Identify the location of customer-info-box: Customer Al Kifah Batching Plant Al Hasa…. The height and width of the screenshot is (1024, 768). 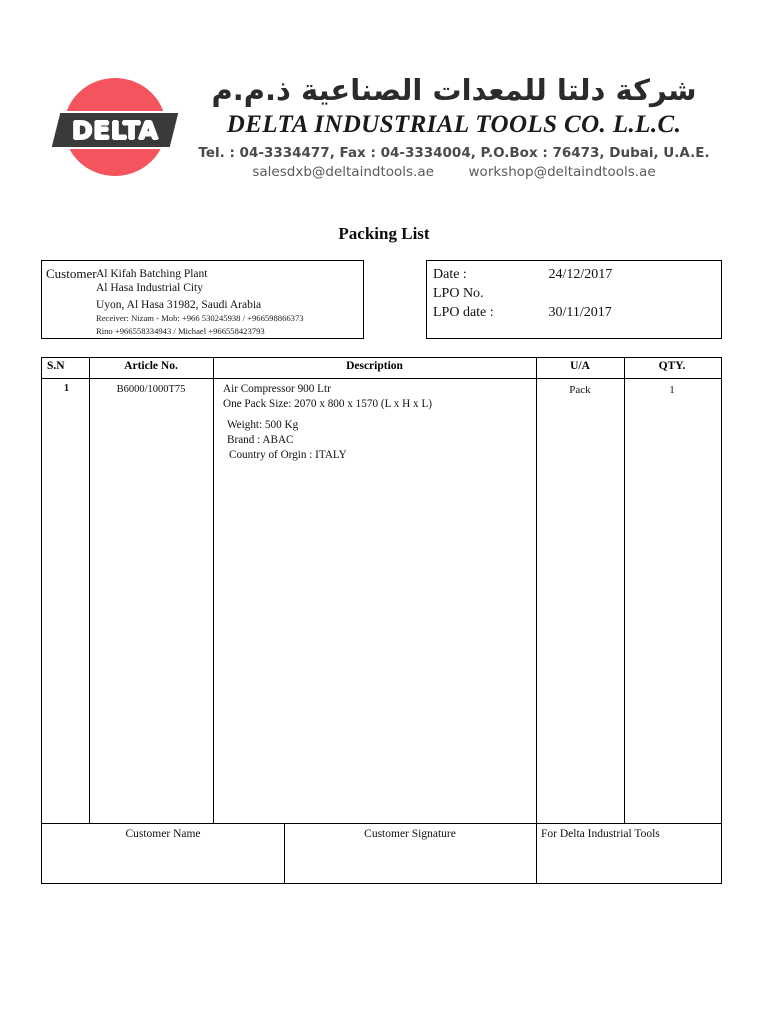
(202, 299).